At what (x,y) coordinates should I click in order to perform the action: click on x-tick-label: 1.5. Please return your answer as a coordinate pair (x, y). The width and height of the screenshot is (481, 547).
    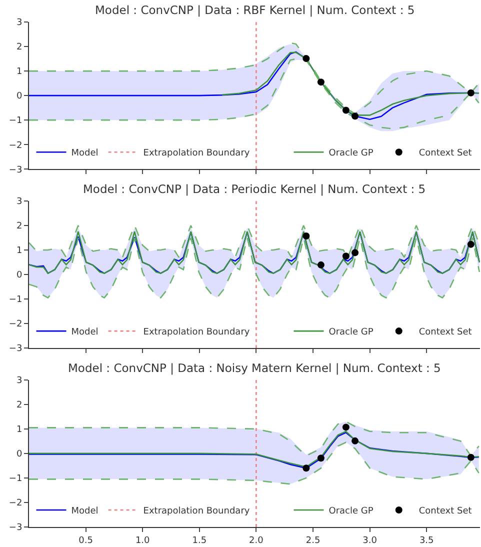
    Looking at the image, I should click on (199, 541).